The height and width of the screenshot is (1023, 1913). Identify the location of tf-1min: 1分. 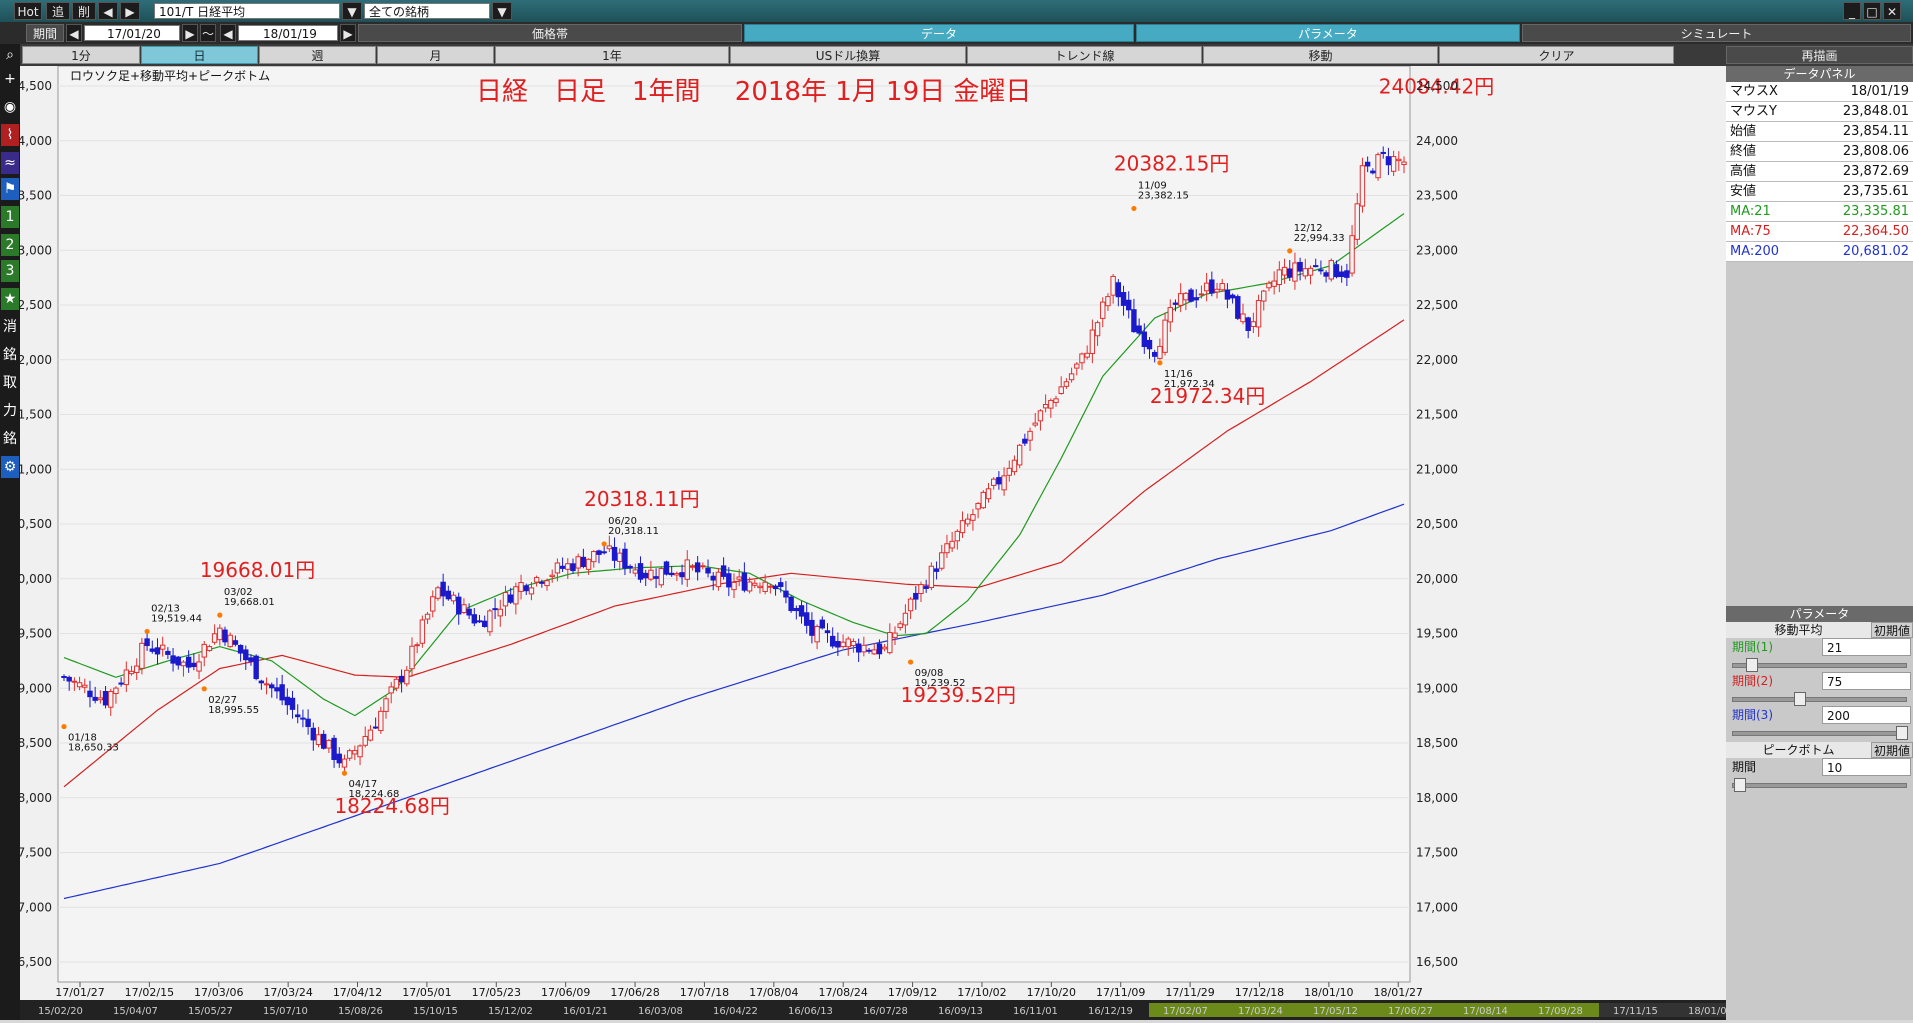
(81, 55).